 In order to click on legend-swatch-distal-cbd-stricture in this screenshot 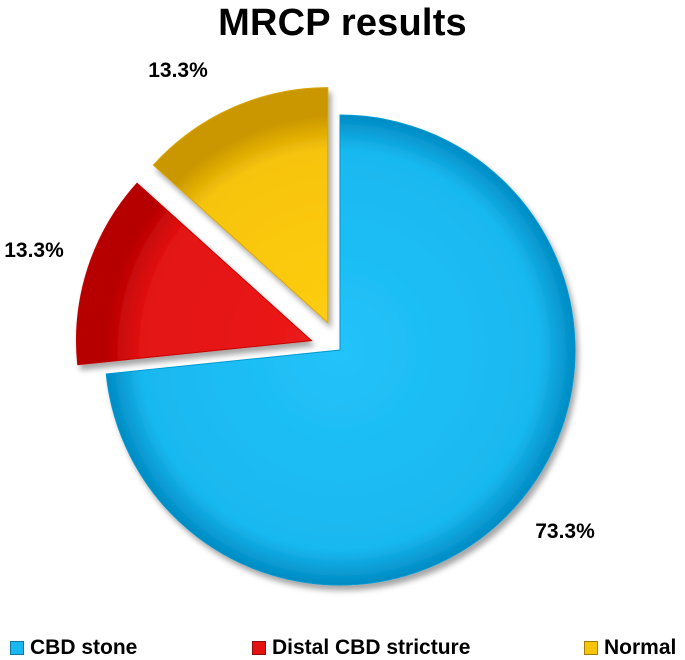, I will do `click(259, 648)`.